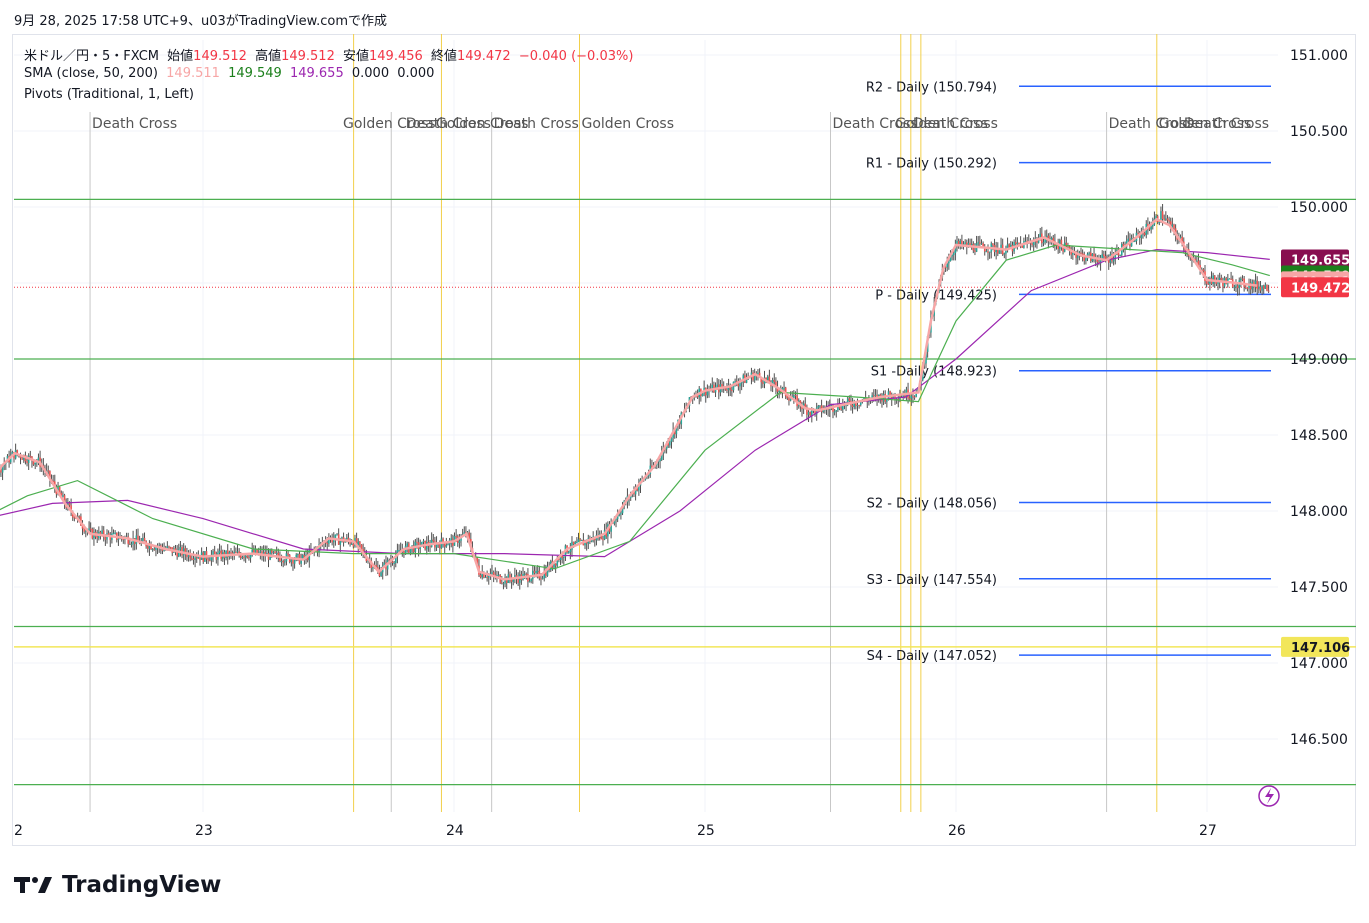 Image resolution: width=1369 pixels, height=923 pixels. Describe the element at coordinates (576, 56) in the screenshot. I see `legend-change: −0.040 (−0.03%)` at that location.